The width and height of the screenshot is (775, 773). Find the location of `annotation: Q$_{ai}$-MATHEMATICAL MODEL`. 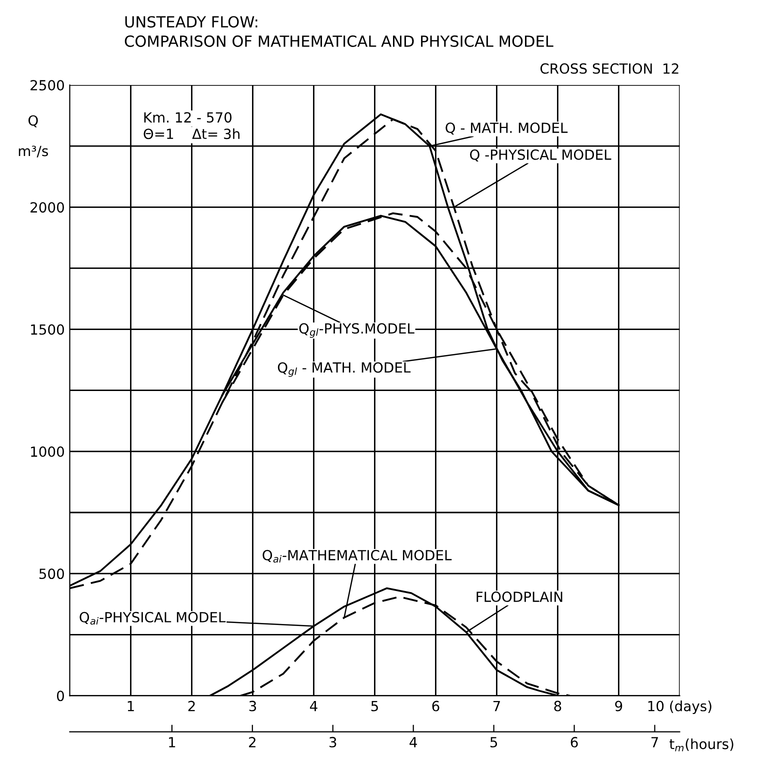

annotation: Q$_{ai}$-MATHEMATICAL MODEL is located at coordinates (357, 556).